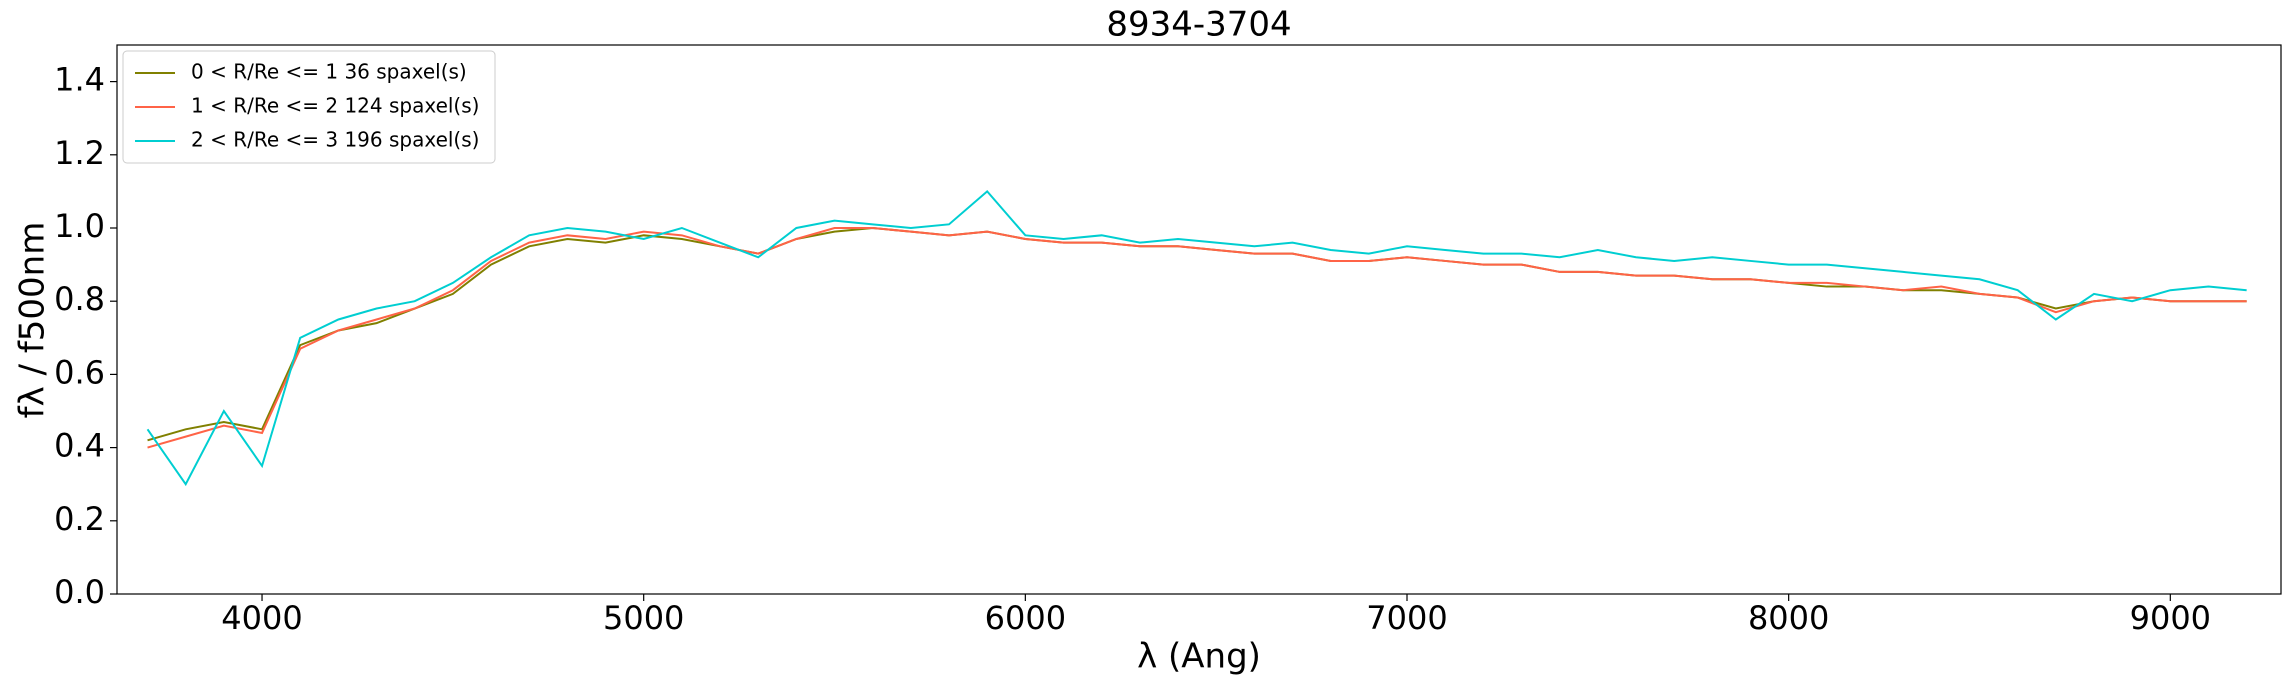  What do you see at coordinates (2170, 618) in the screenshot?
I see `x-tick-label: 9000` at bounding box center [2170, 618].